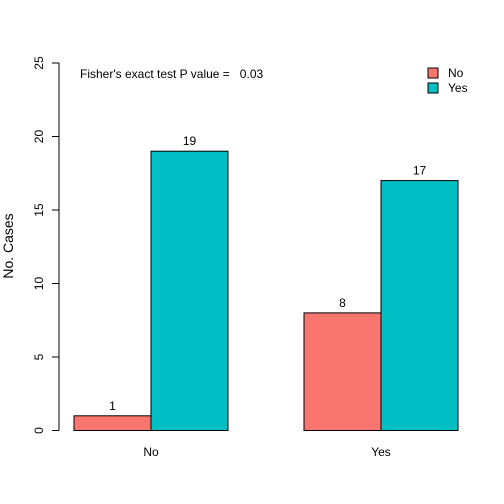 This screenshot has width=504, height=504. Describe the element at coordinates (171, 74) in the screenshot. I see `fisher-test-annotation: Fisher's exact test P value = 0.03` at that location.